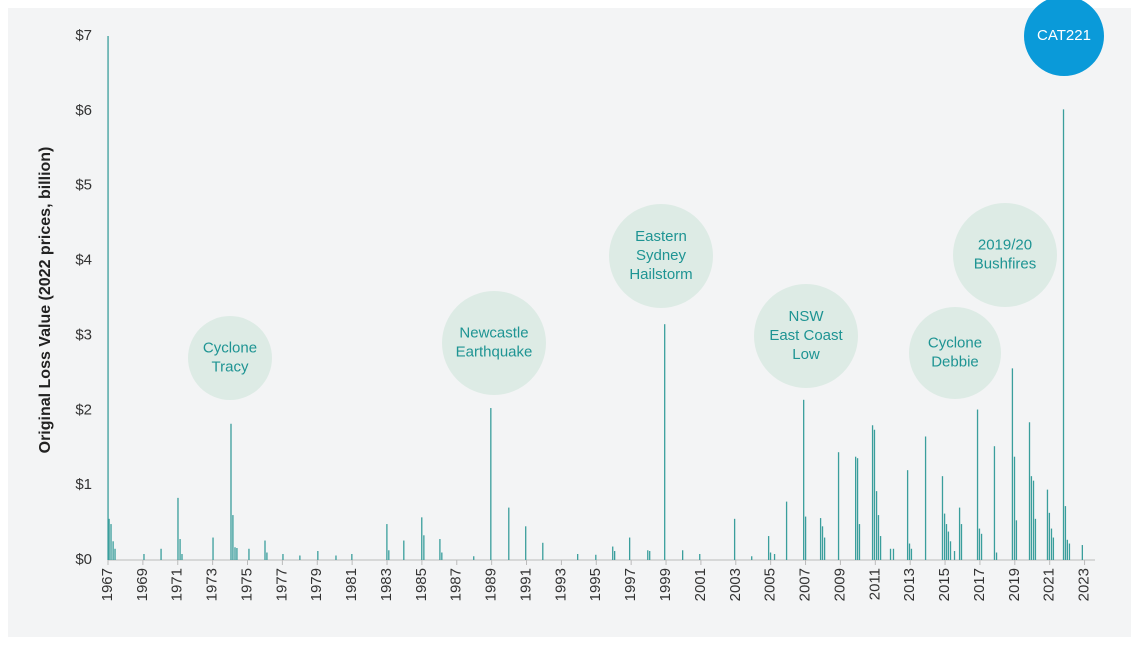 The image size is (1139, 653). Describe the element at coordinates (839, 584) in the screenshot. I see `x-tick-label: 2009` at that location.